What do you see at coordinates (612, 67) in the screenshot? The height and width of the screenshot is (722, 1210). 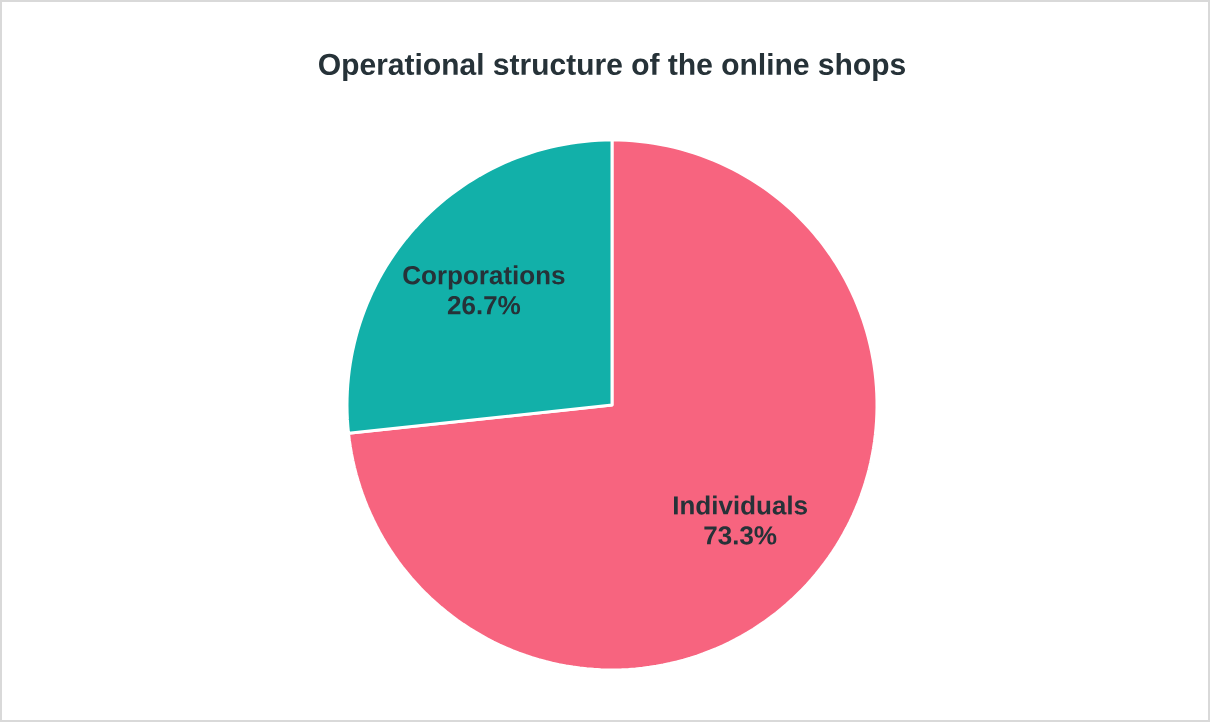 I see `chart-title: Operational structure of the online shops` at bounding box center [612, 67].